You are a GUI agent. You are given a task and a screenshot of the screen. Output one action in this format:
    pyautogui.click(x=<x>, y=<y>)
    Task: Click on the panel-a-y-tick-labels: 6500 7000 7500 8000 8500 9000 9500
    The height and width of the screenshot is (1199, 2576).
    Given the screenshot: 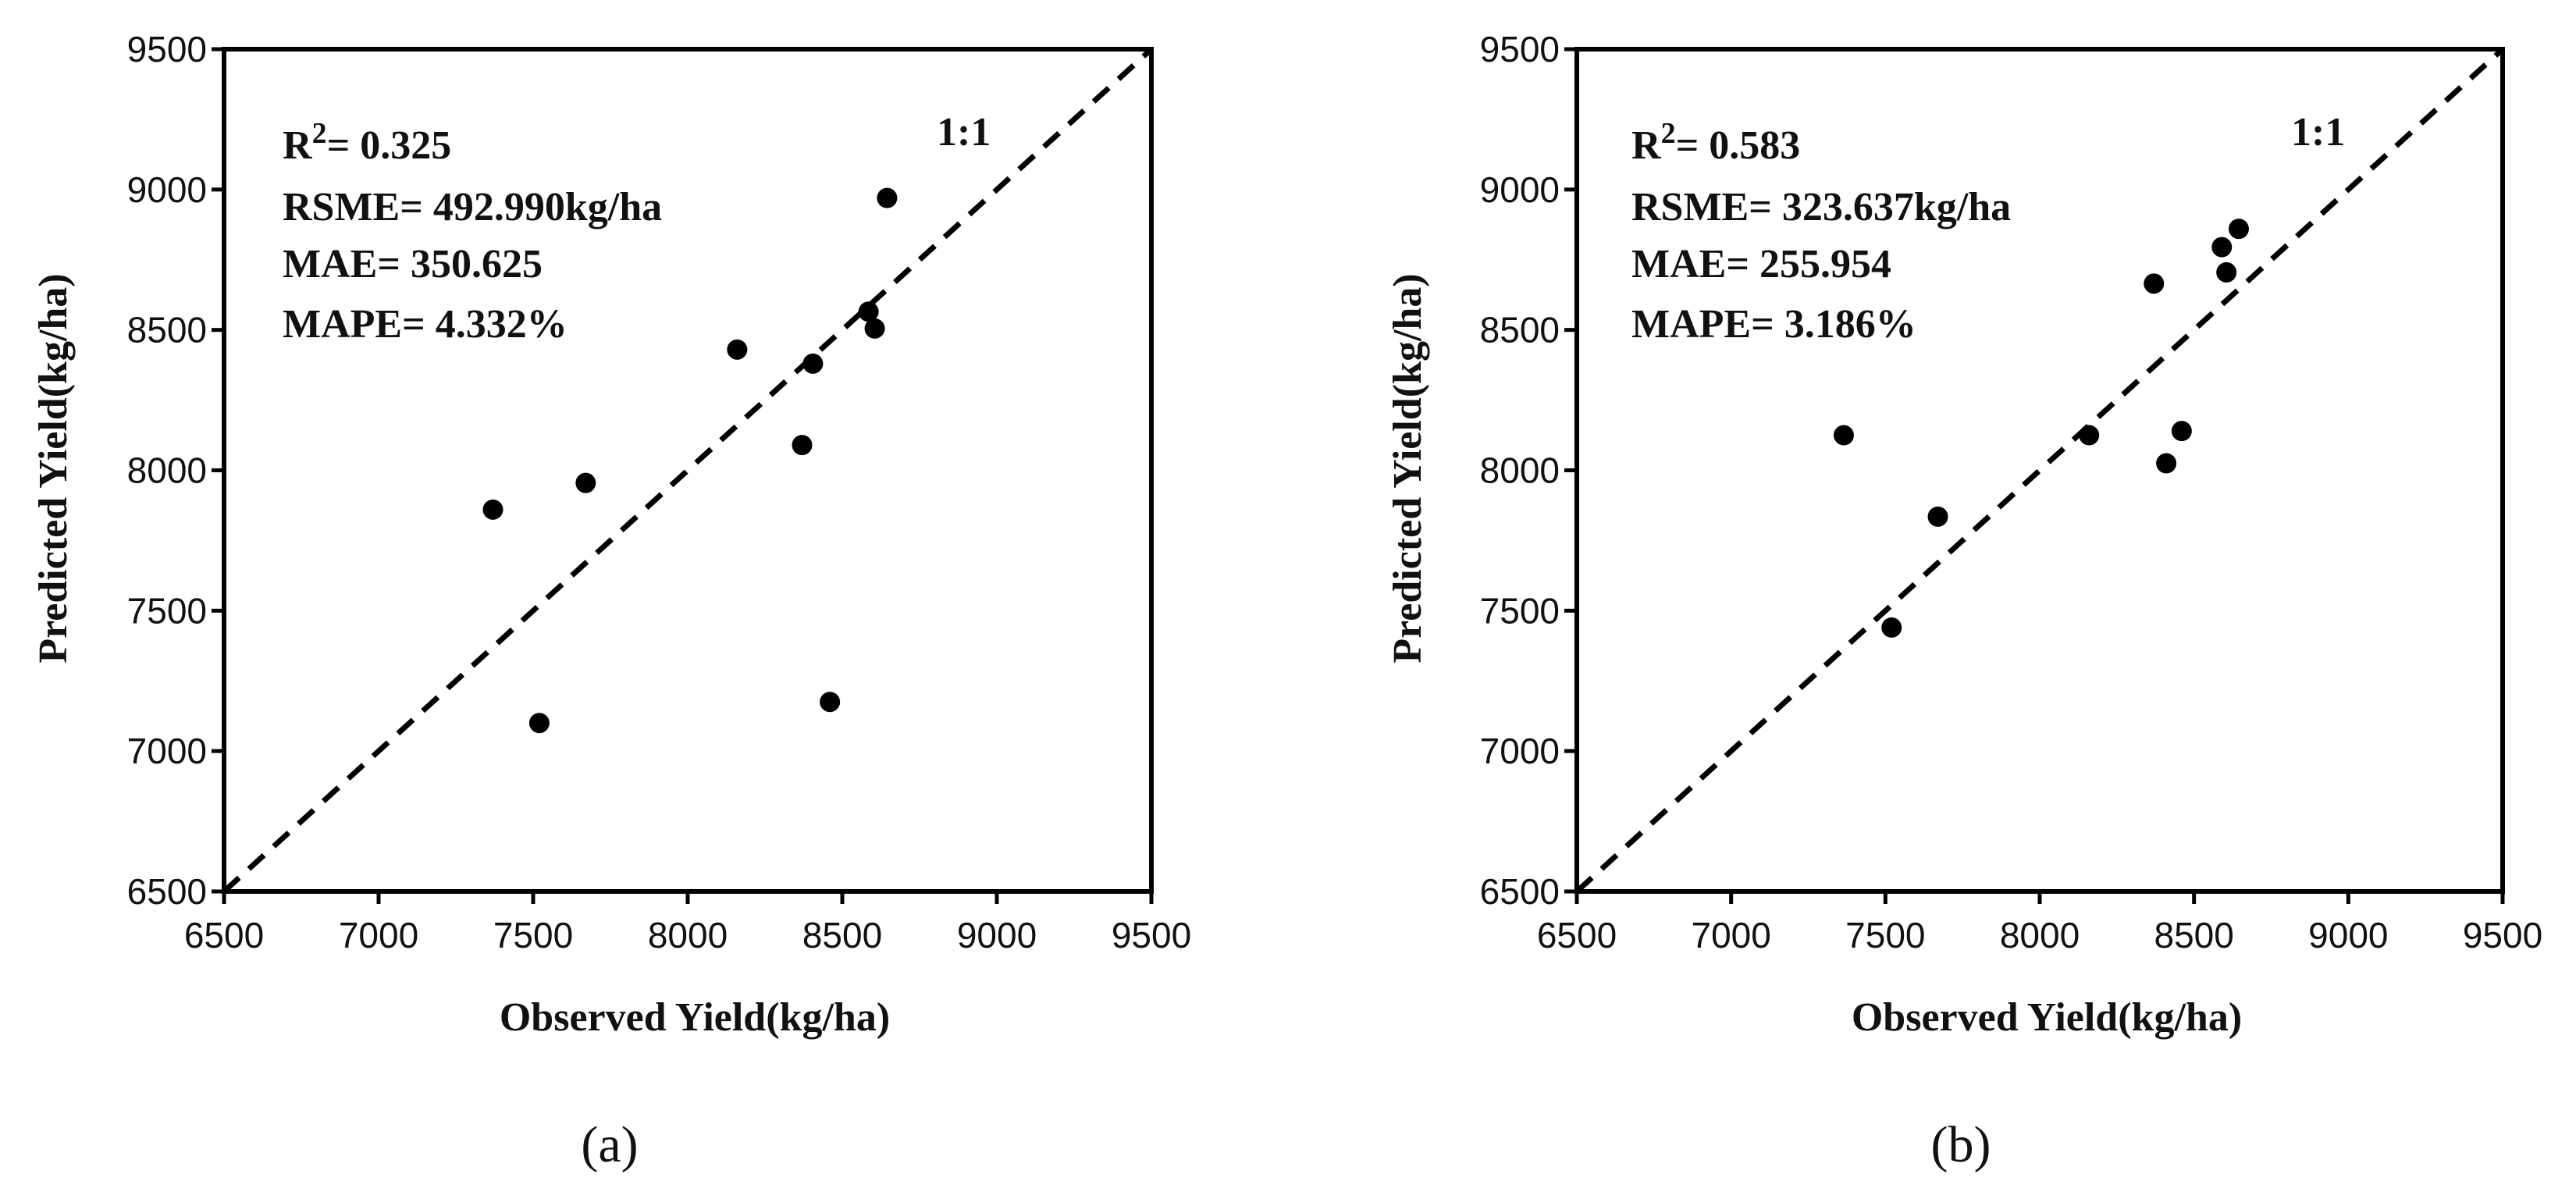 What is the action you would take?
    pyautogui.click(x=175, y=470)
    